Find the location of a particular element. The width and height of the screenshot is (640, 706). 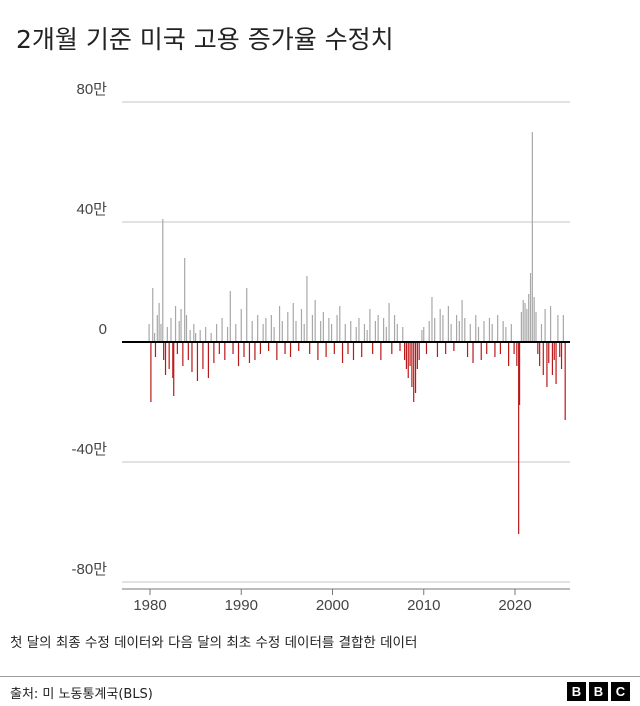

x-tick-label: 2010 is located at coordinates (423, 605).